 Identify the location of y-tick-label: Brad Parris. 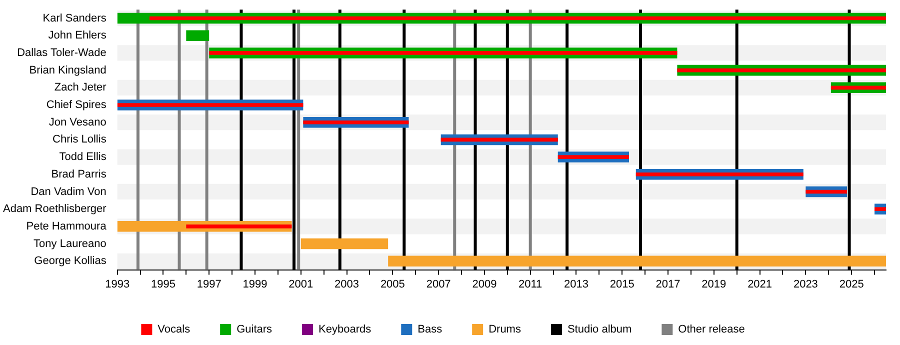
(79, 174).